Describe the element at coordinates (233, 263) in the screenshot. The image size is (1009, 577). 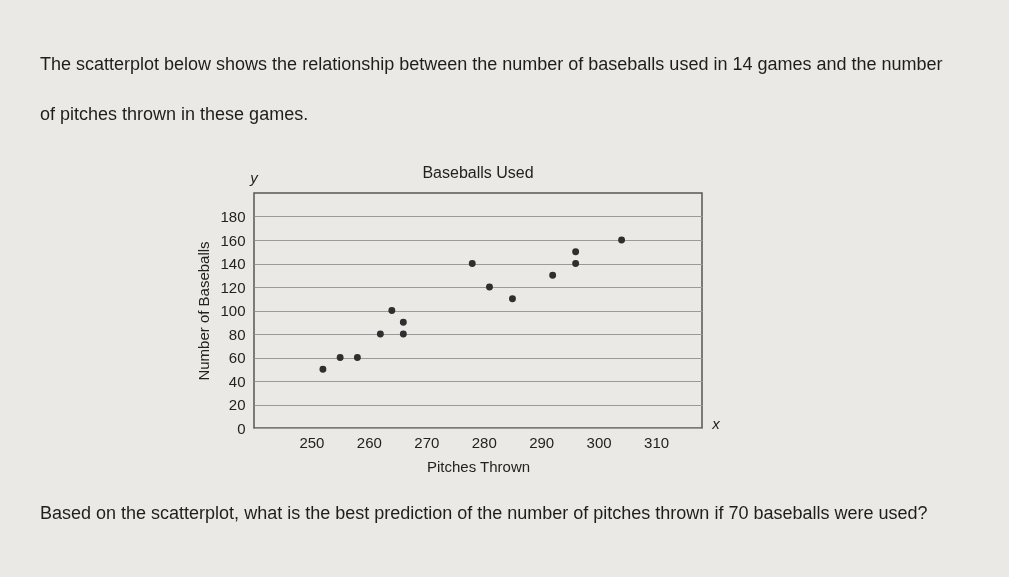
I see `y-tick-label: 140` at that location.